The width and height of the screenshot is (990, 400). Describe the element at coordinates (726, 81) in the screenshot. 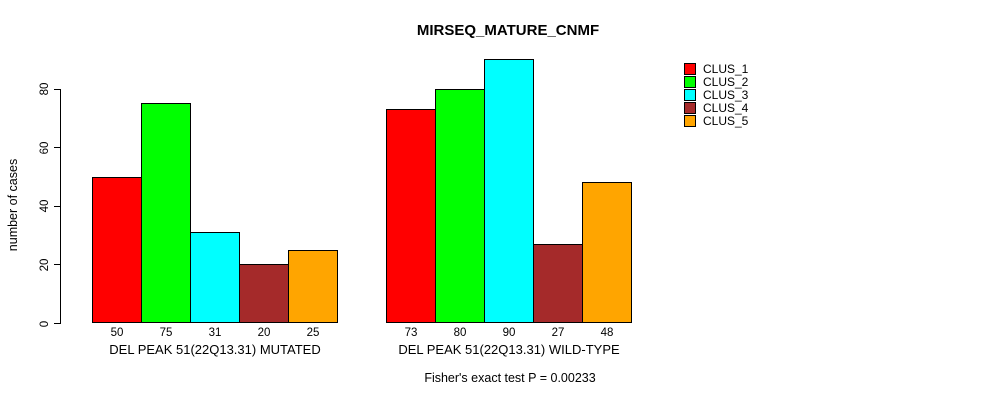

I see `legend-label: CLUS_2` at that location.